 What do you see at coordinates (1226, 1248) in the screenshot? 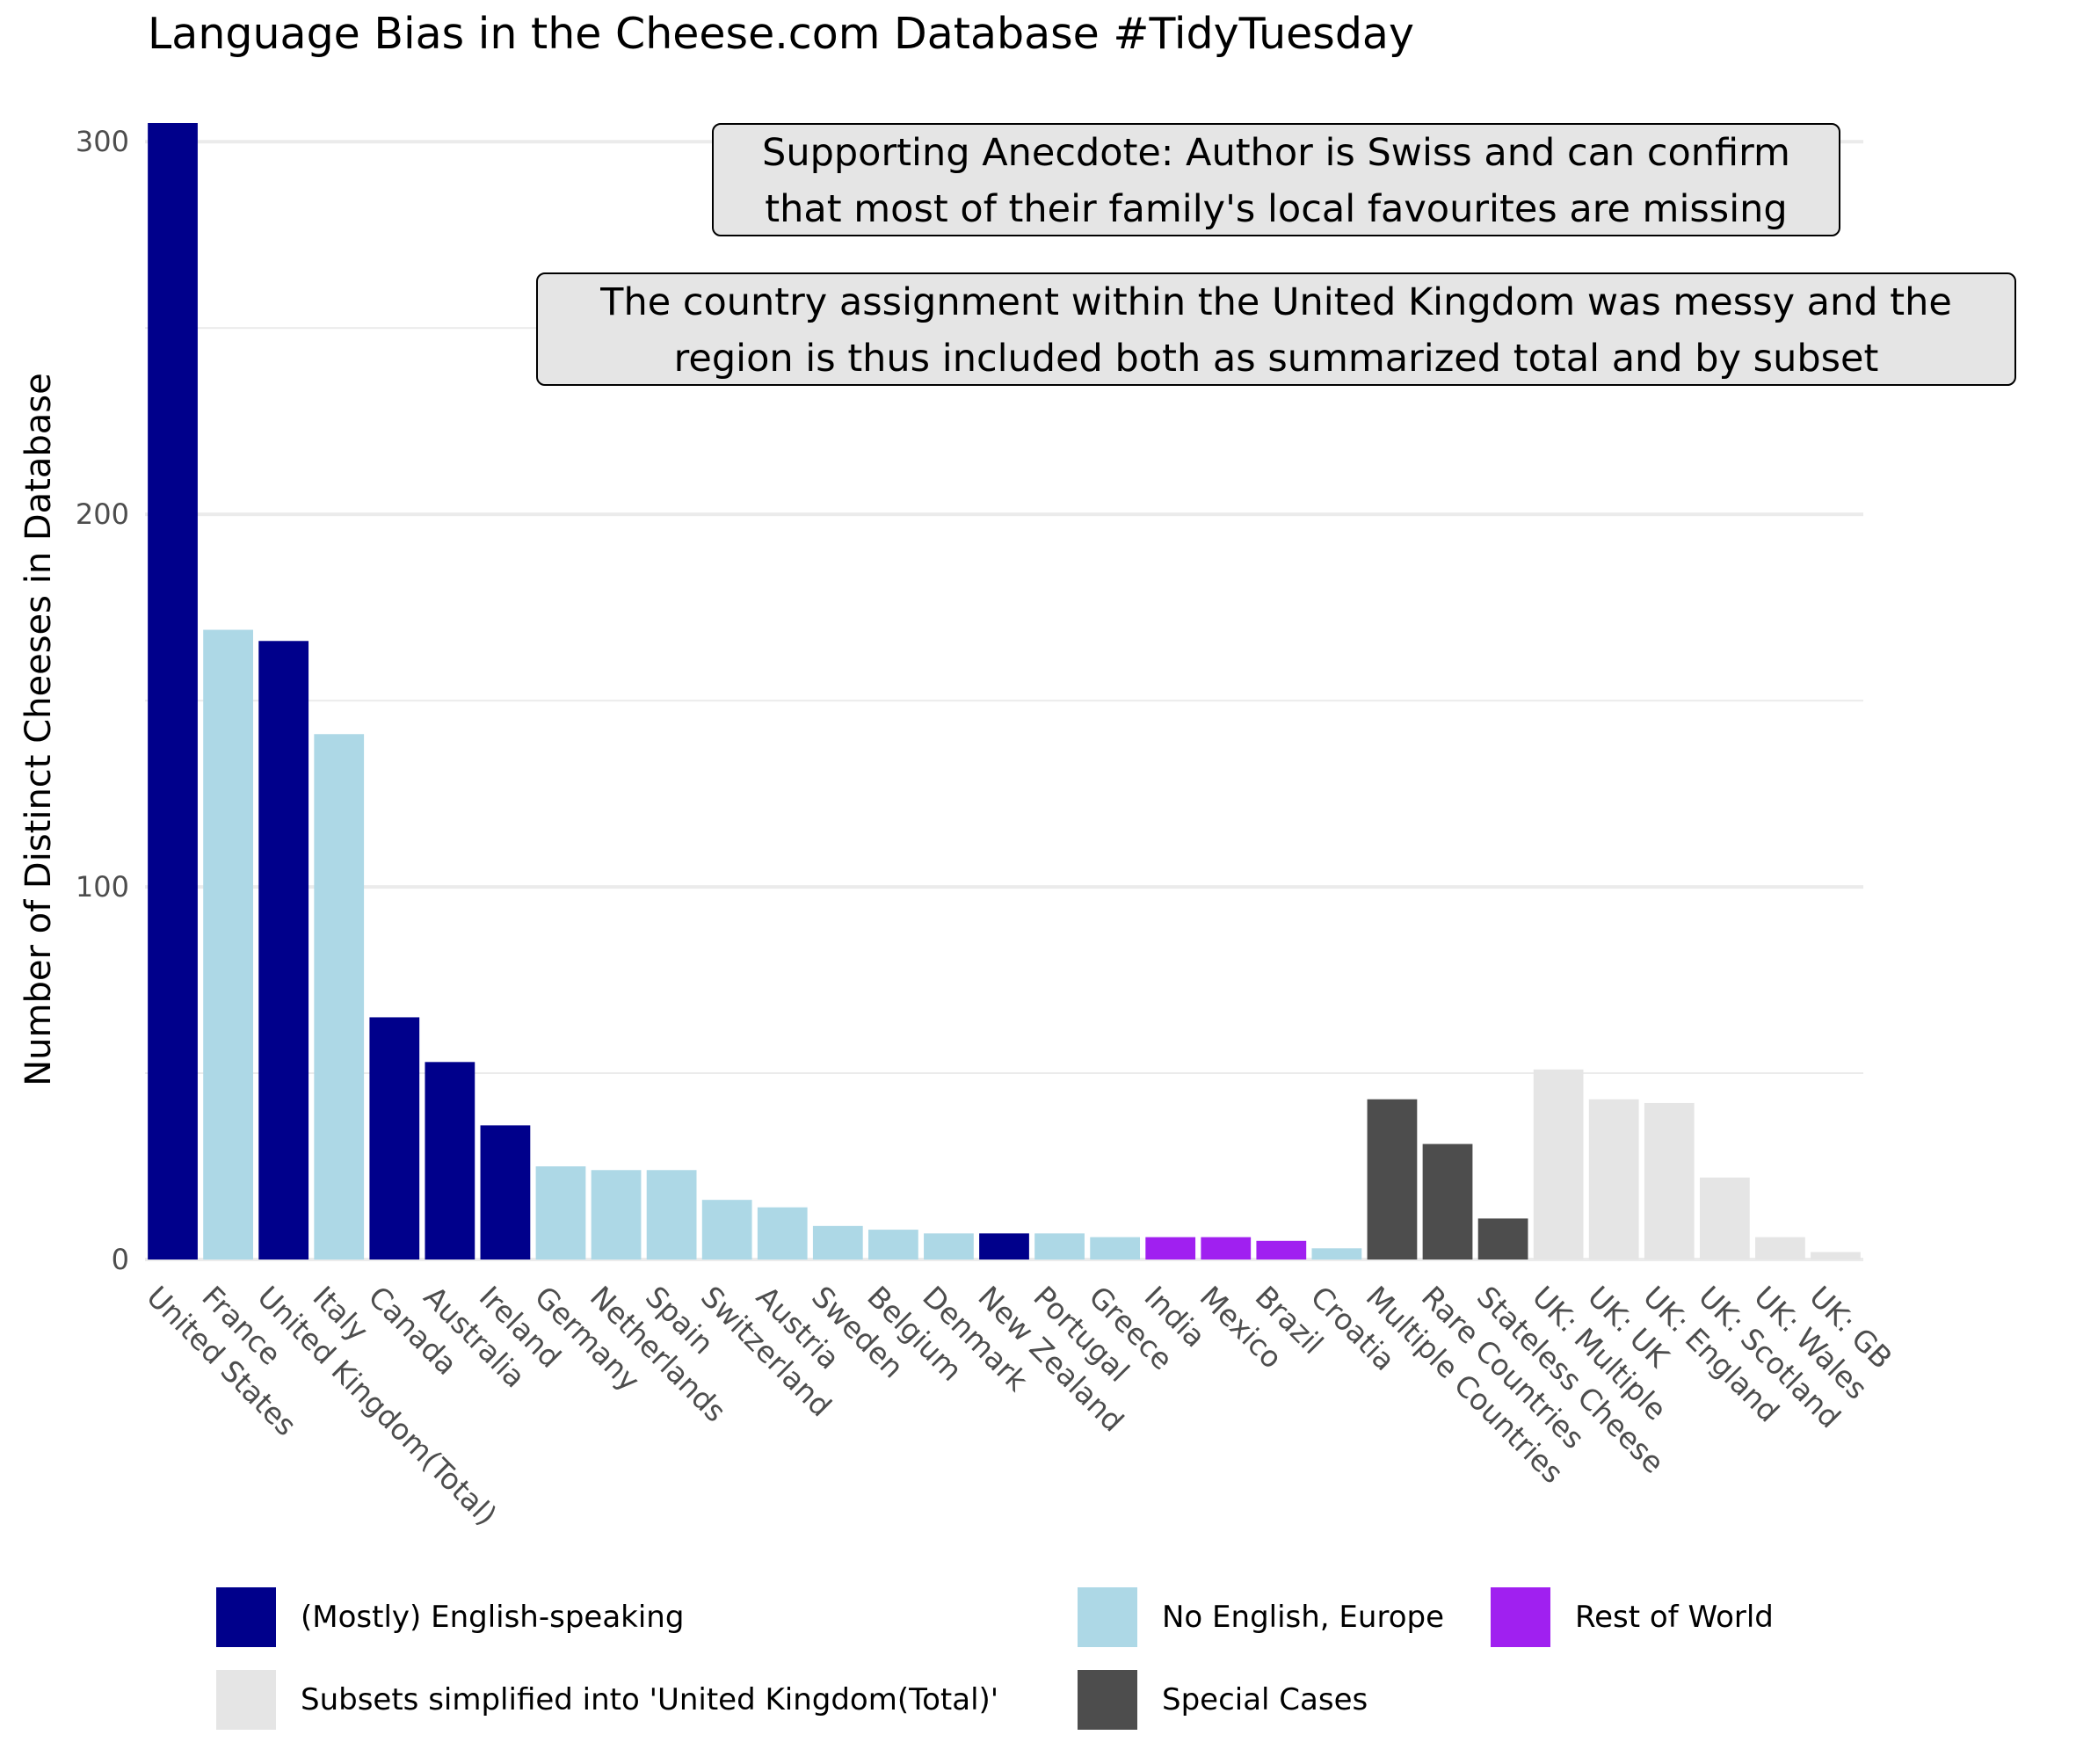
I see `bar-mexico` at bounding box center [1226, 1248].